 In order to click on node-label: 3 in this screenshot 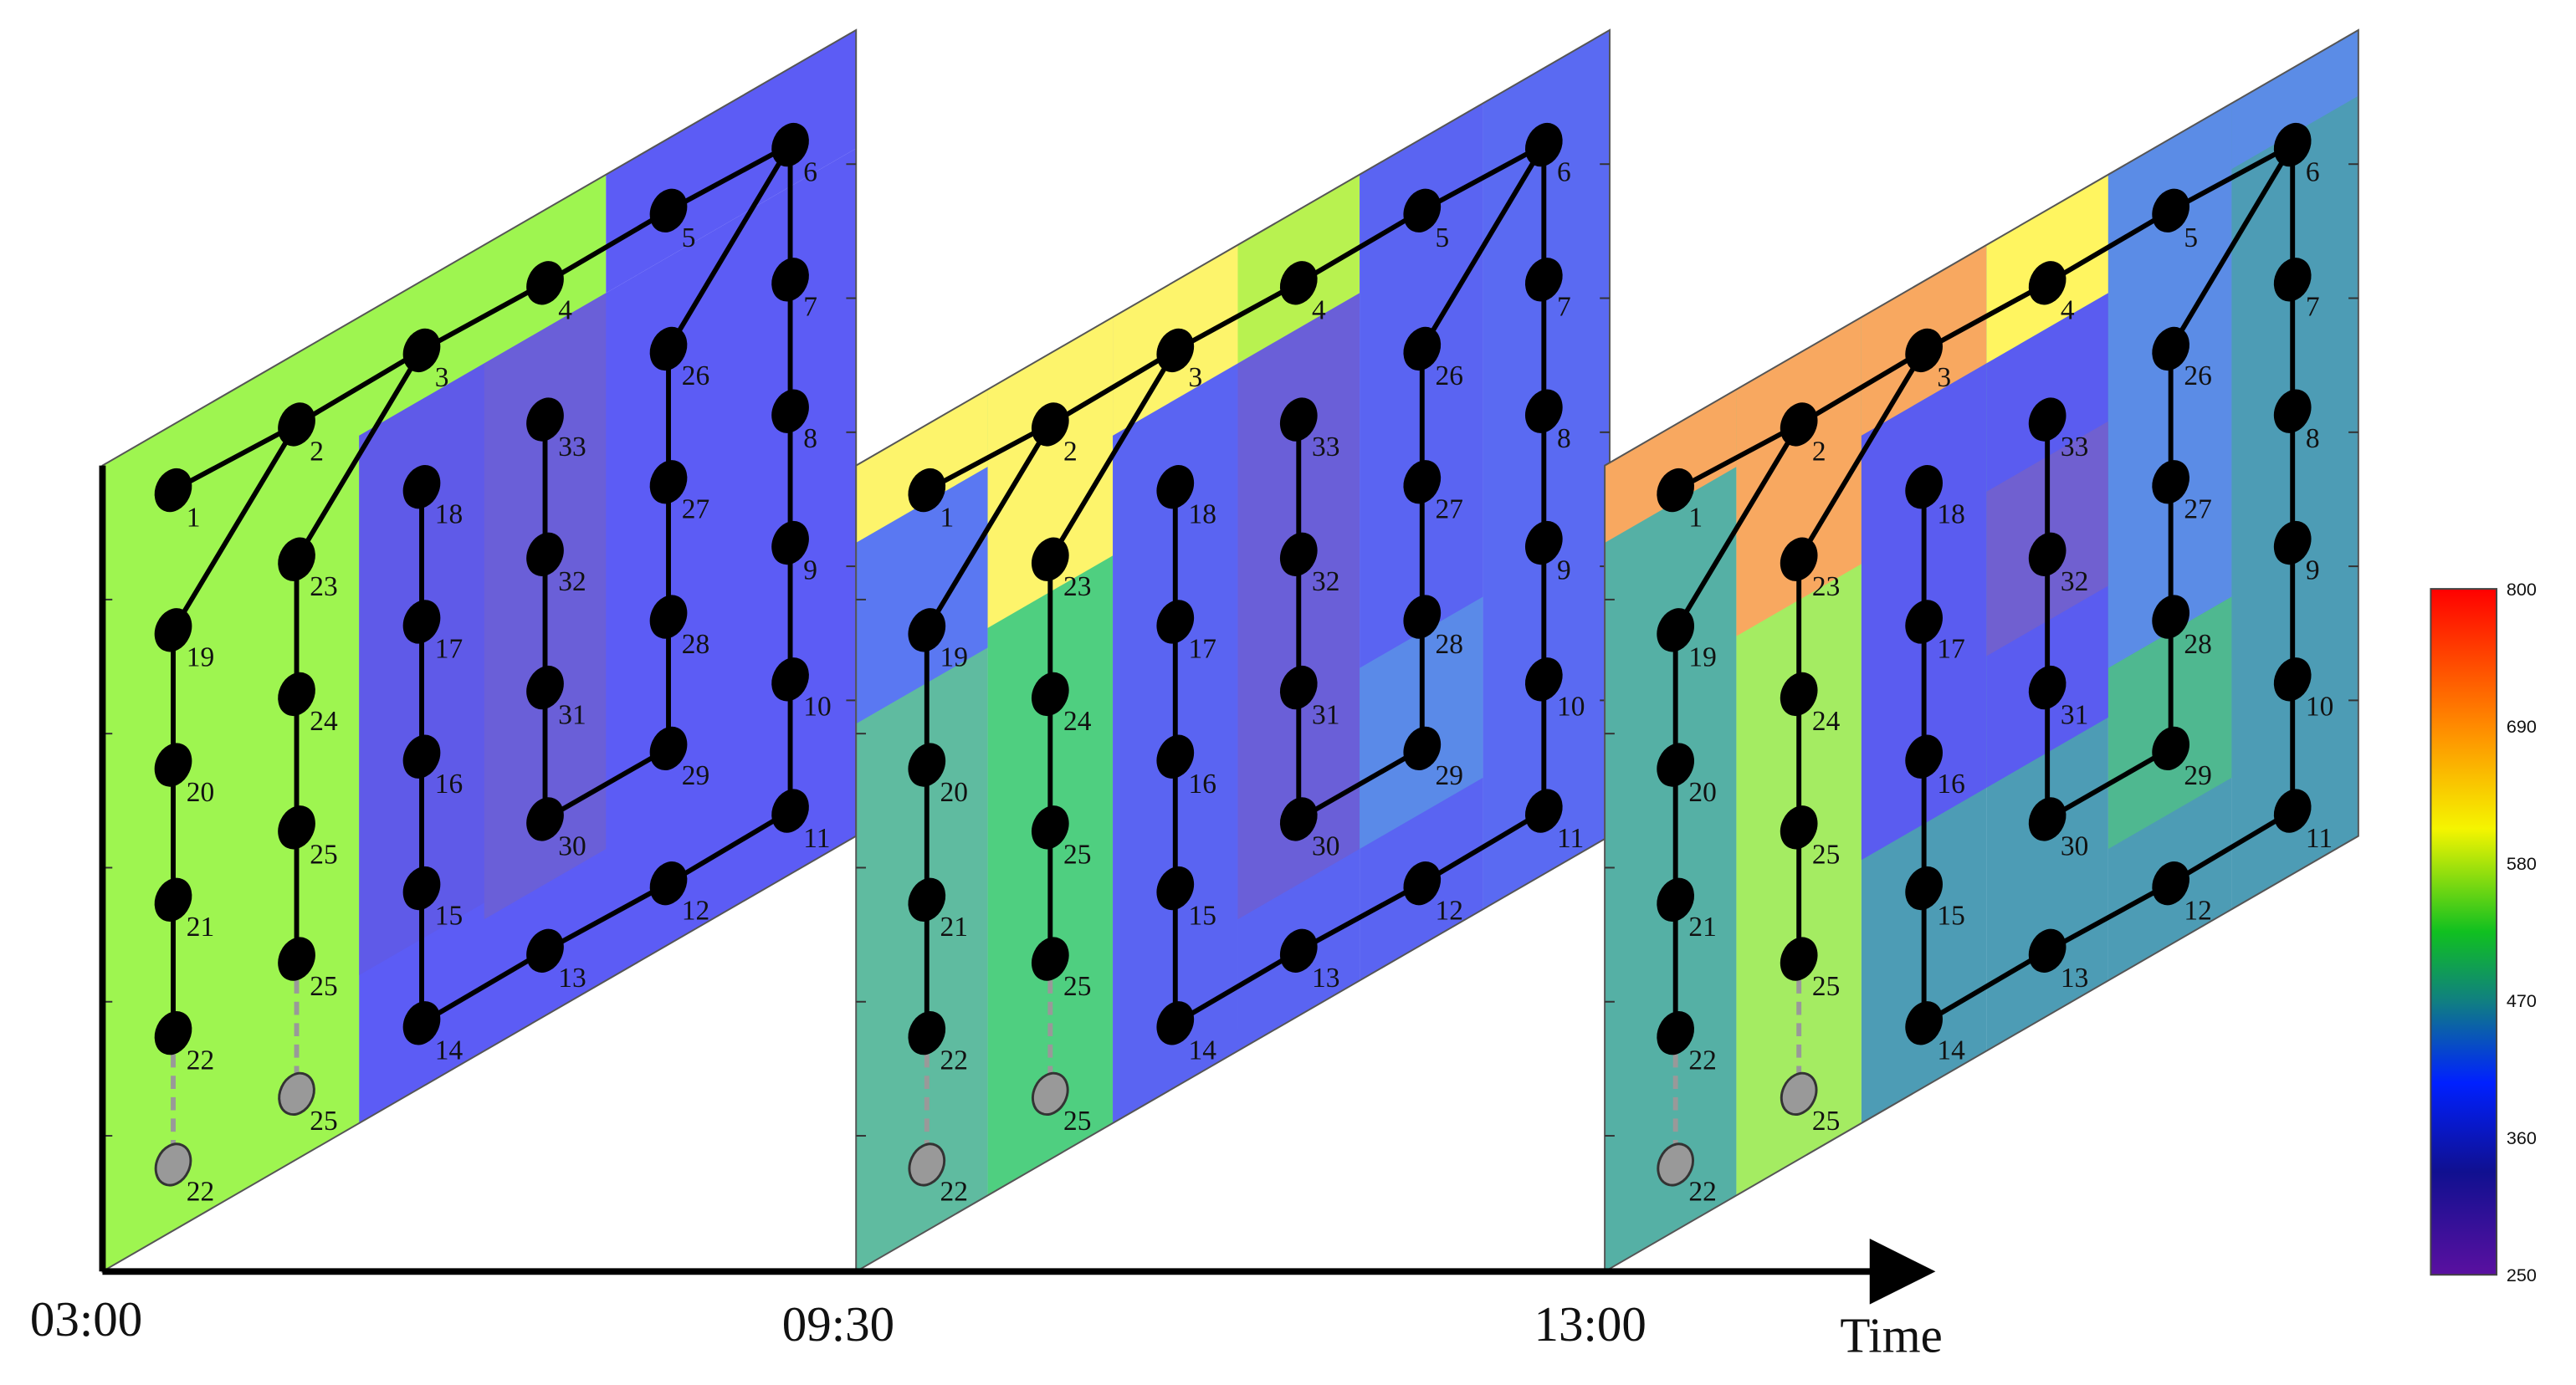, I will do `click(1944, 377)`.